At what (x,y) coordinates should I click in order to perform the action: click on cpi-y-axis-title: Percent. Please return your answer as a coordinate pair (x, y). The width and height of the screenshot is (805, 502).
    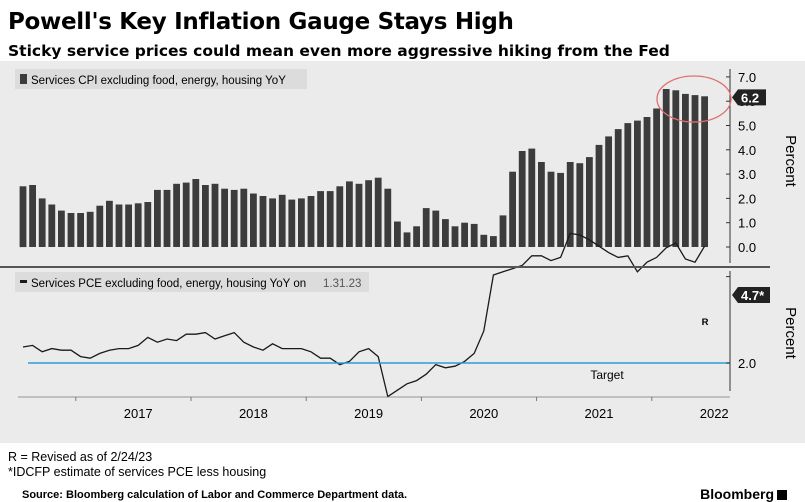
    Looking at the image, I should click on (790, 161).